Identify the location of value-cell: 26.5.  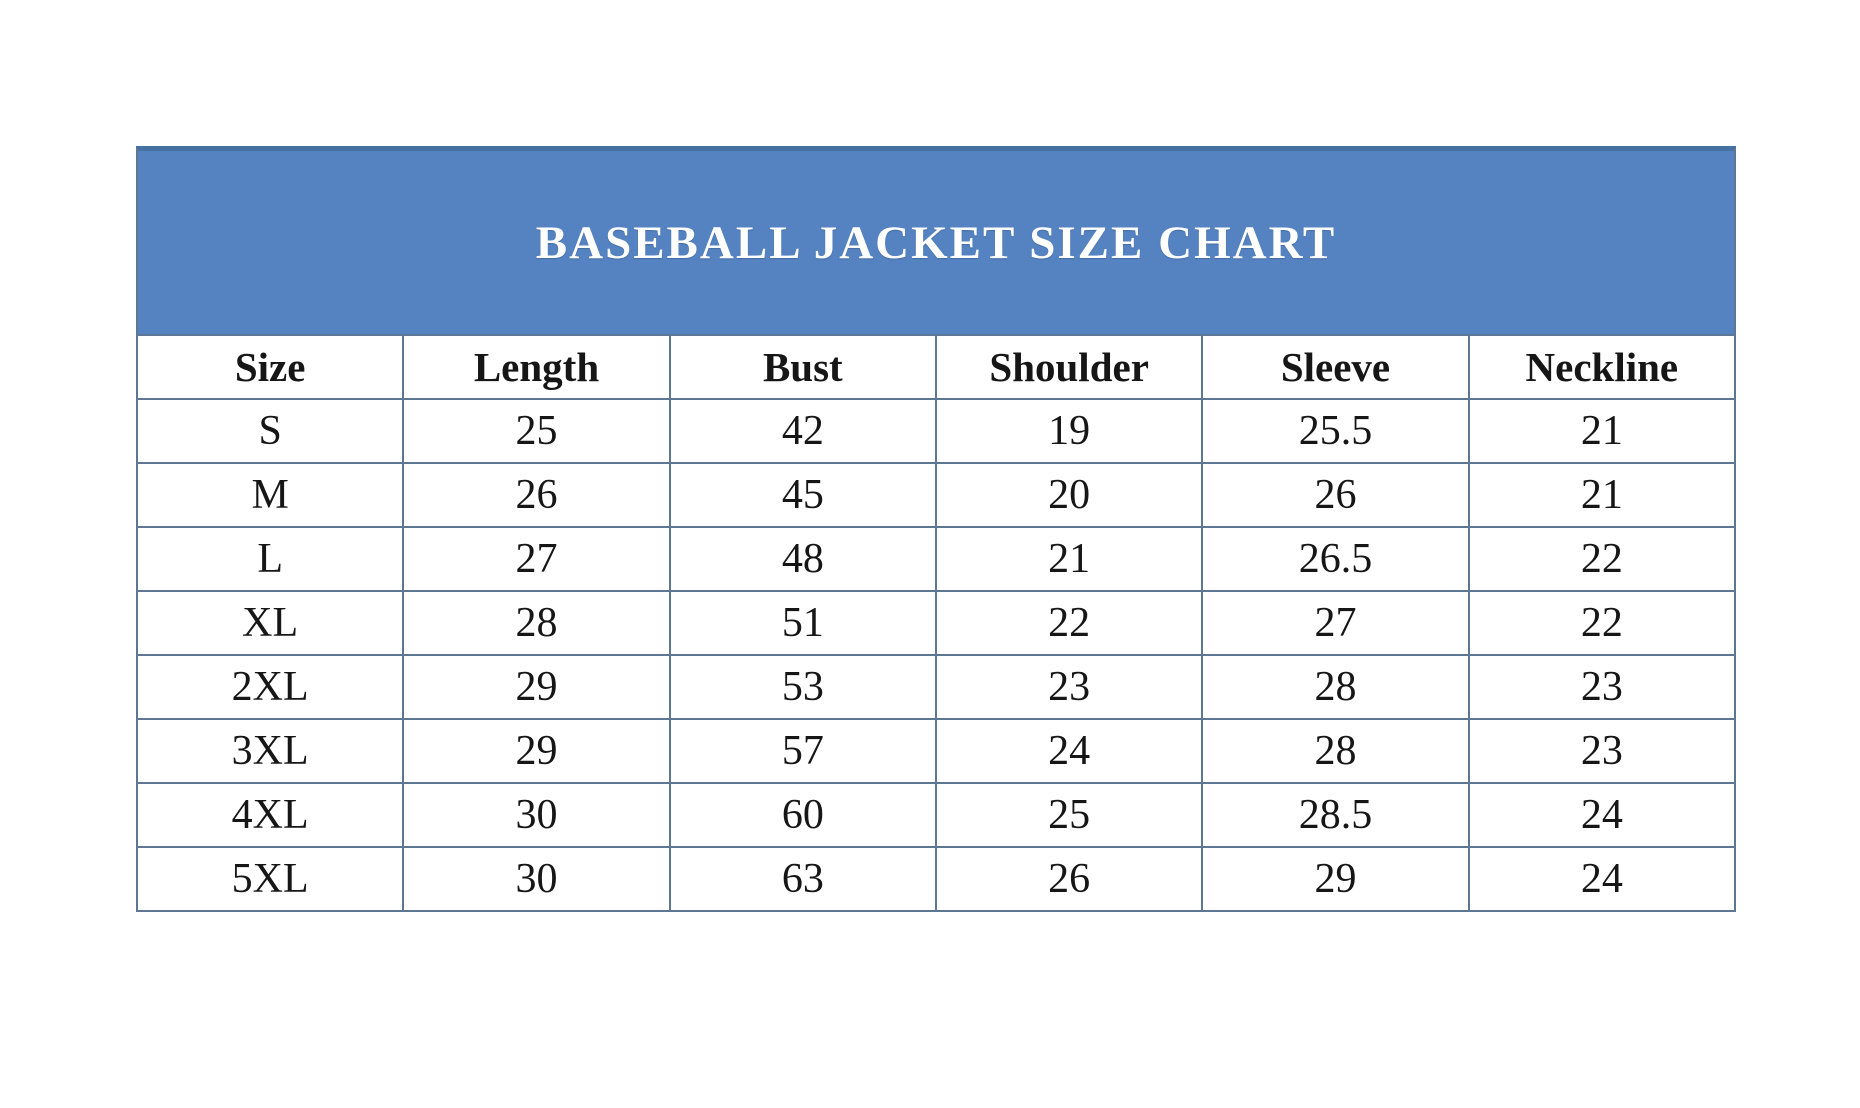
(1335, 559).